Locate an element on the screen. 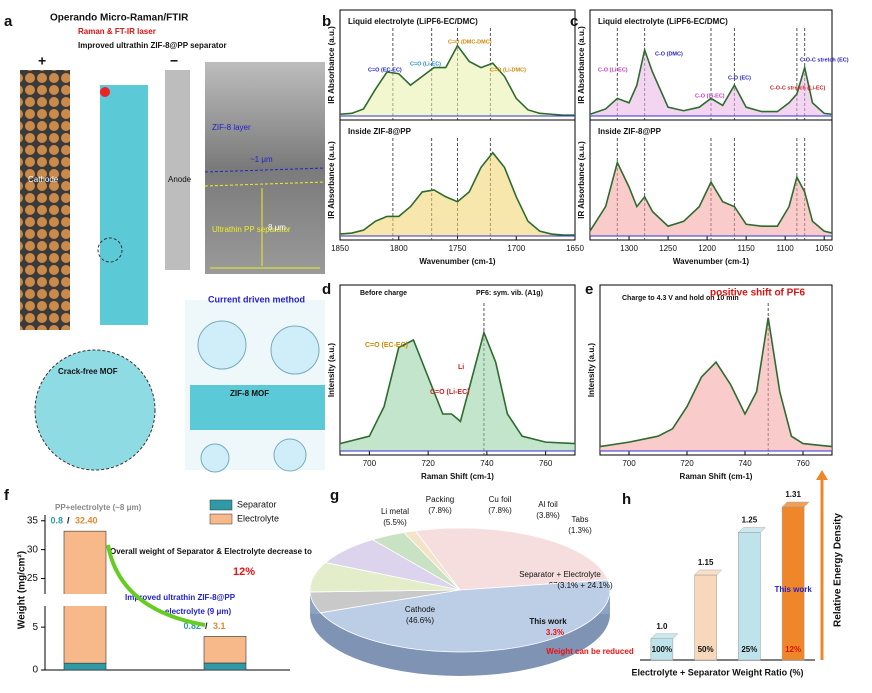 Image resolution: width=872 pixels, height=693 pixels. annotation: Improved ultrathin ZIF-8@PP is located at coordinates (180, 597).